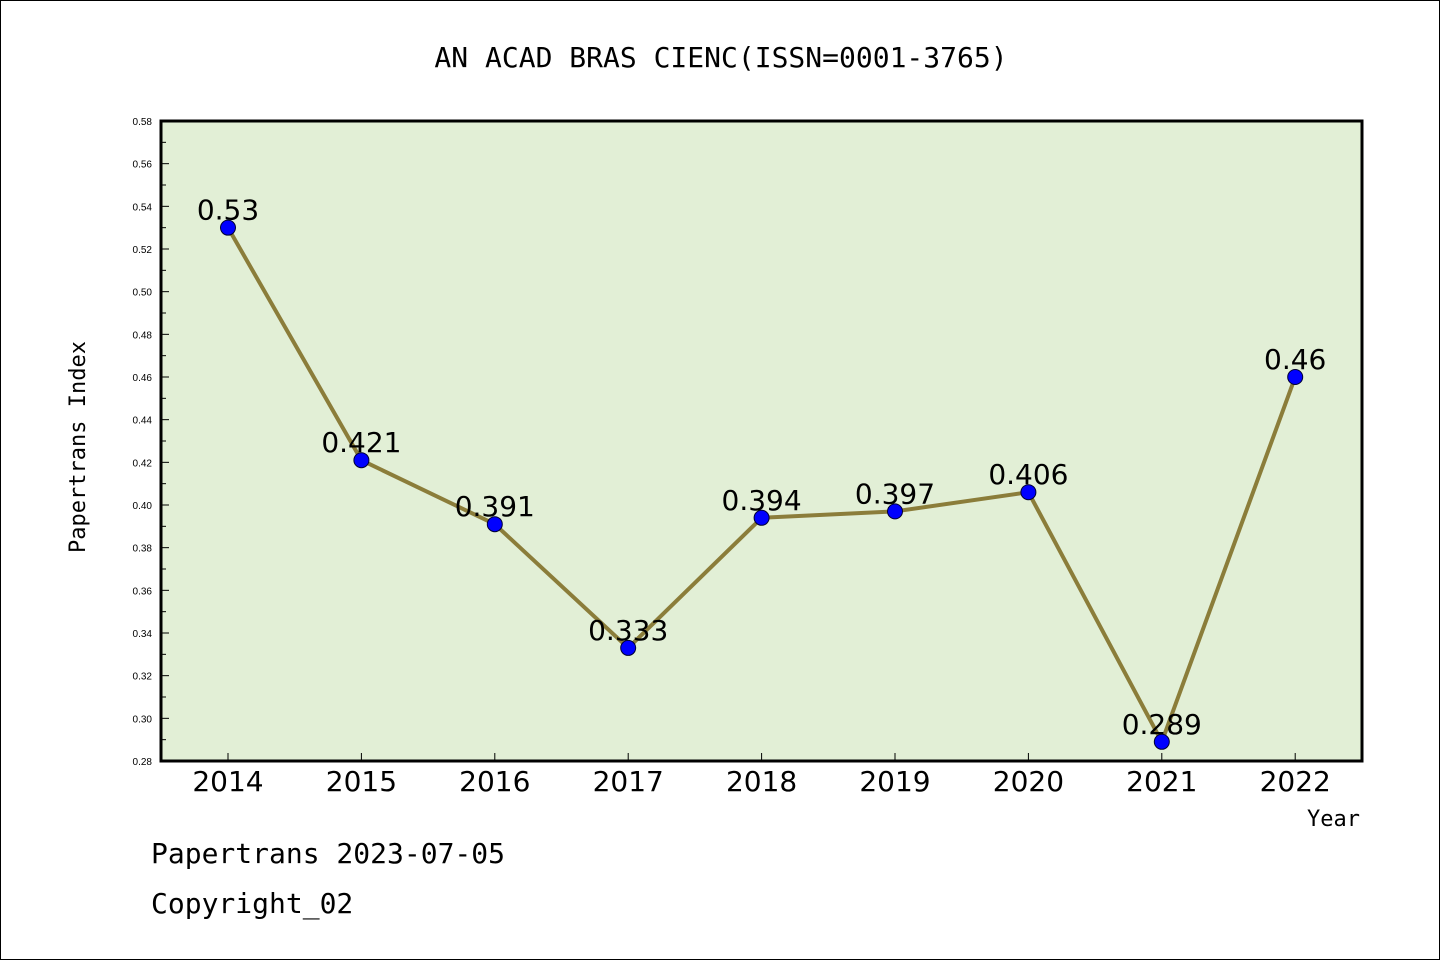 Image resolution: width=1440 pixels, height=960 pixels. What do you see at coordinates (1295, 781) in the screenshot?
I see `x-tick-label: 2022` at bounding box center [1295, 781].